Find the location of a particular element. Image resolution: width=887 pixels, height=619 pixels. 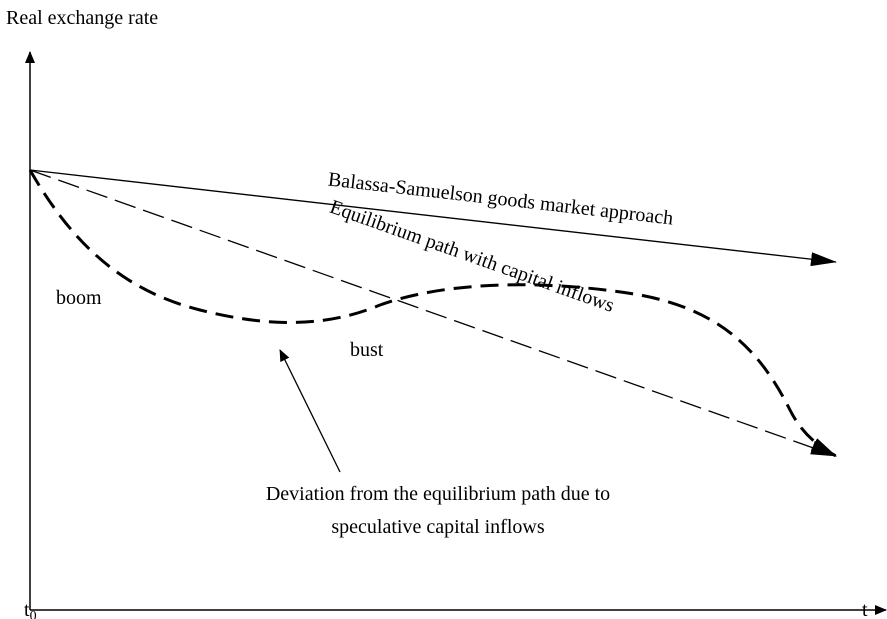

origin-t: t is located at coordinates (27, 609).